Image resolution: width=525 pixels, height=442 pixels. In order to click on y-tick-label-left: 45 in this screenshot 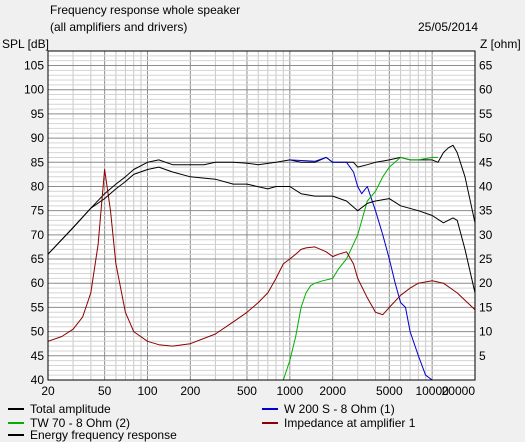, I will do `click(38, 356)`.